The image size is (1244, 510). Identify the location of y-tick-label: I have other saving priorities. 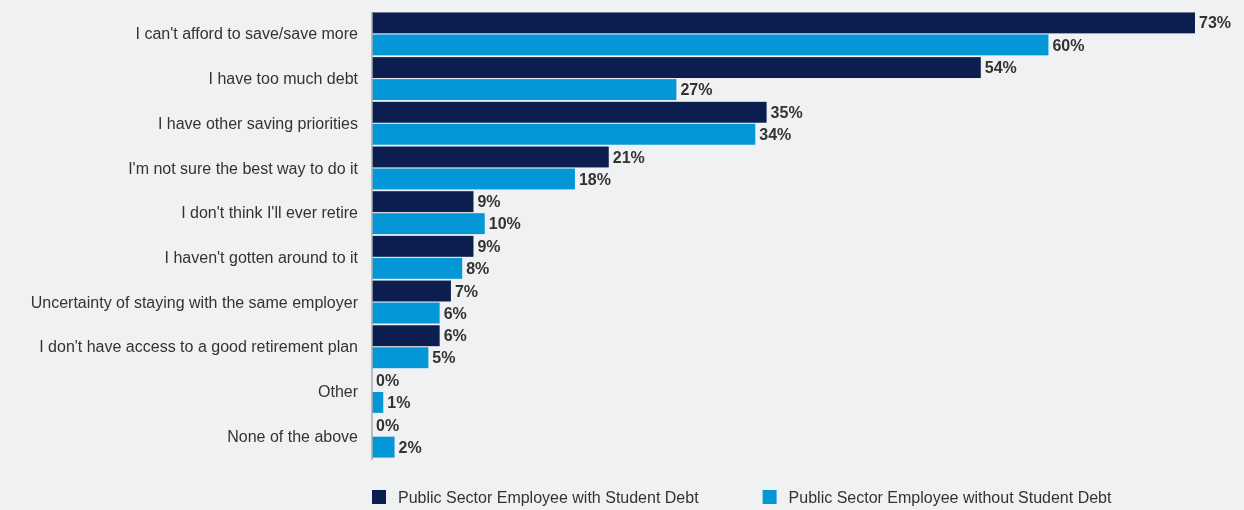
(257, 123).